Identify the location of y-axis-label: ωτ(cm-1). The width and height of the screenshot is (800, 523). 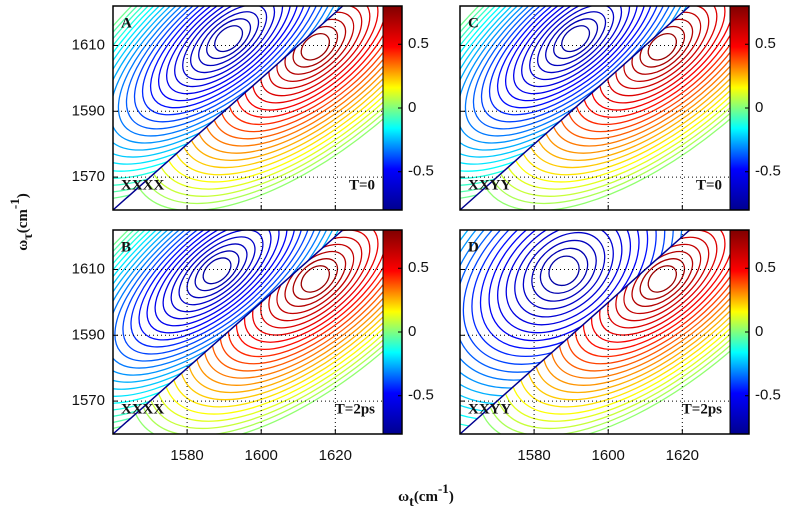
(21, 221).